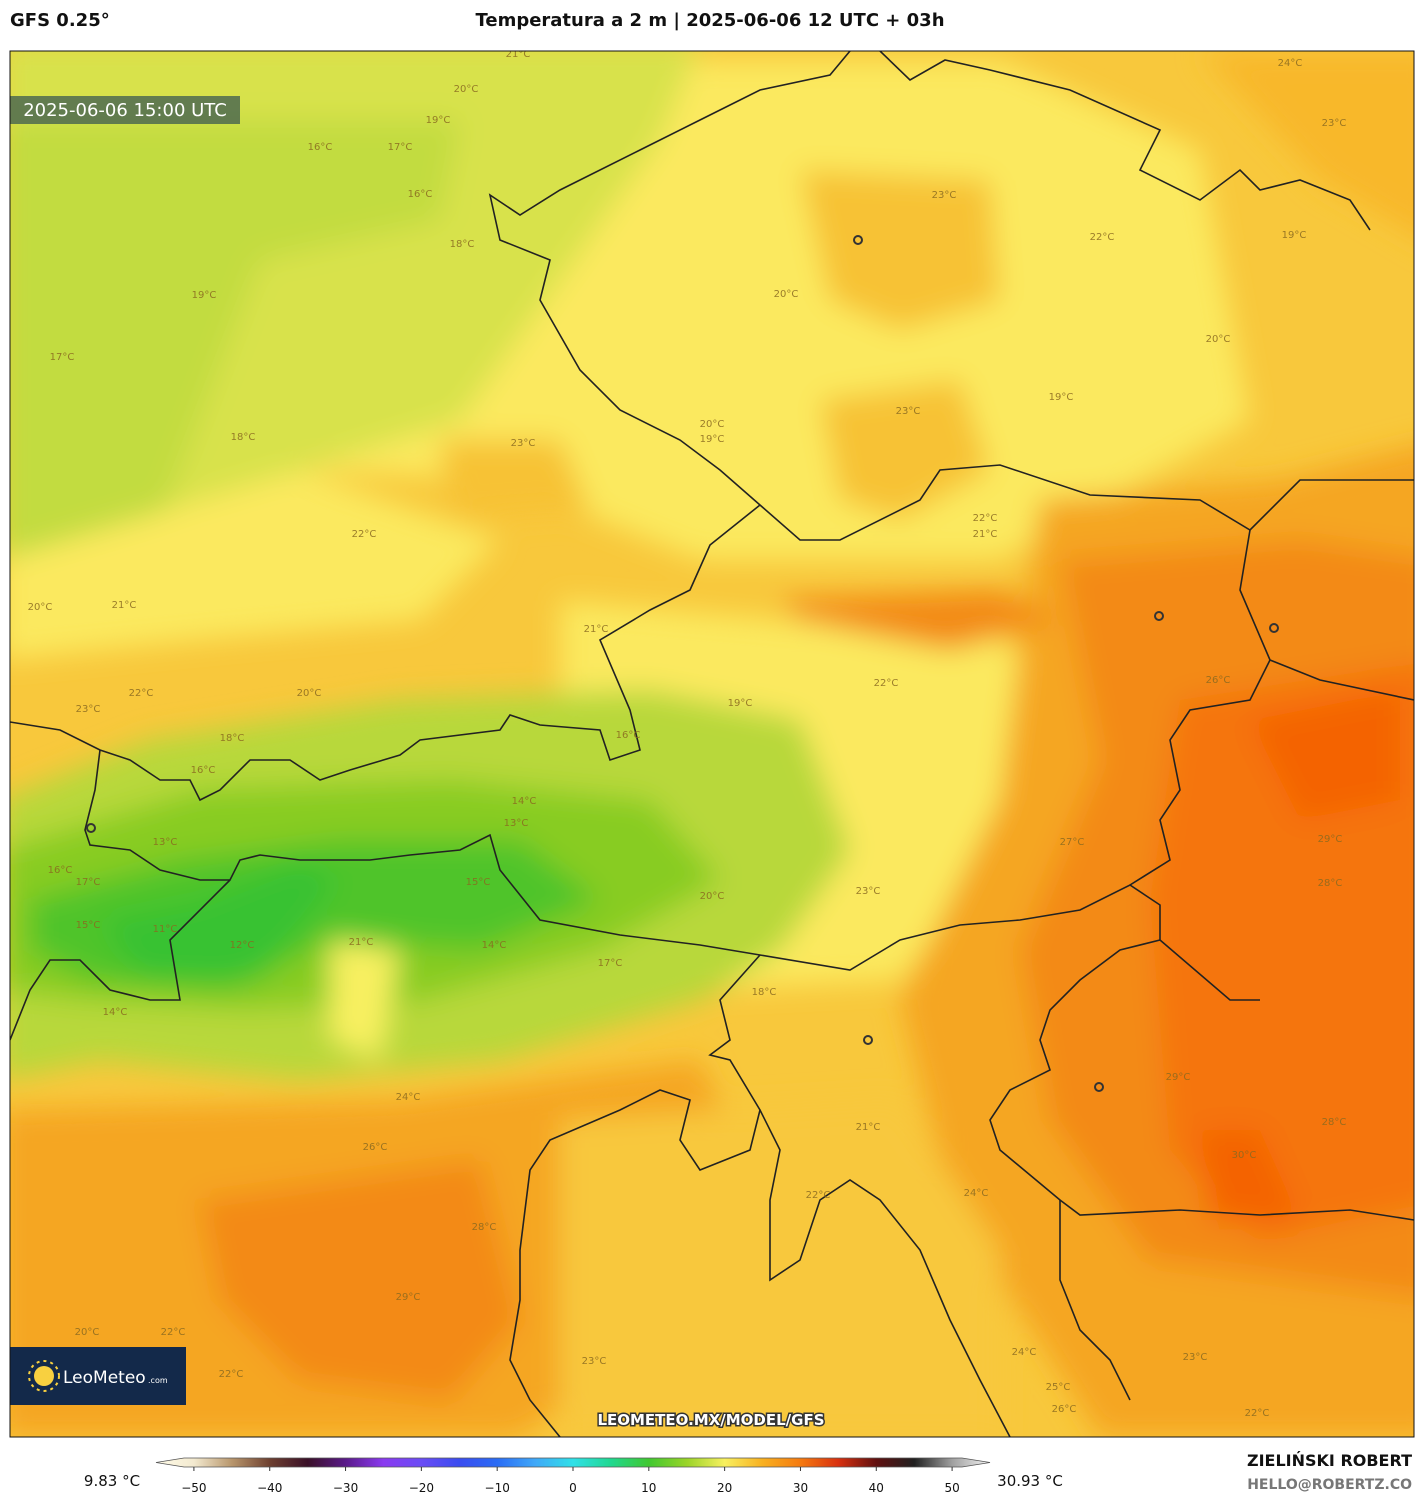  I want to click on colorbar-tick-label: 10, so click(648, 1488).